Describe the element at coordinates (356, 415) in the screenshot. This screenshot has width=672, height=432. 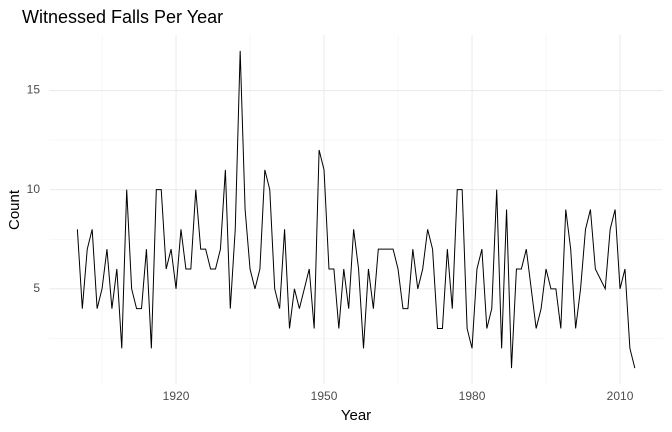
I see `x-axis-title: Year` at that location.